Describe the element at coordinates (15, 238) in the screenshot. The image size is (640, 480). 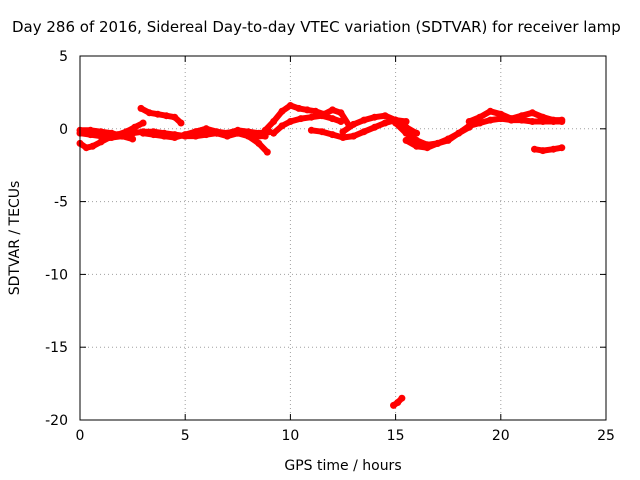
I see `y-axis-label: SDTVAR / TECUs` at that location.